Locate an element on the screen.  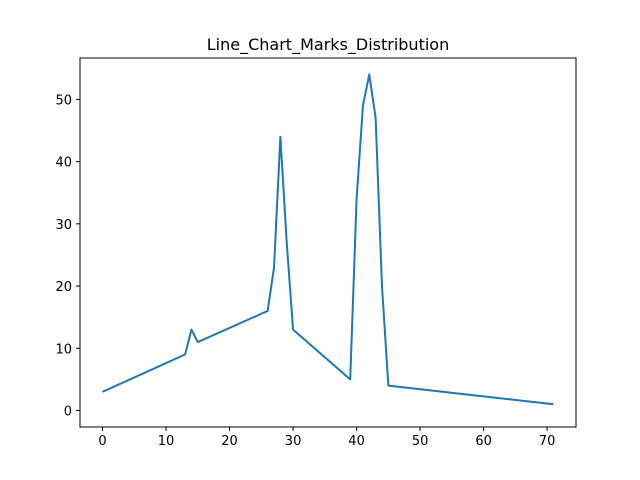
x-tick-label: 30 is located at coordinates (293, 441).